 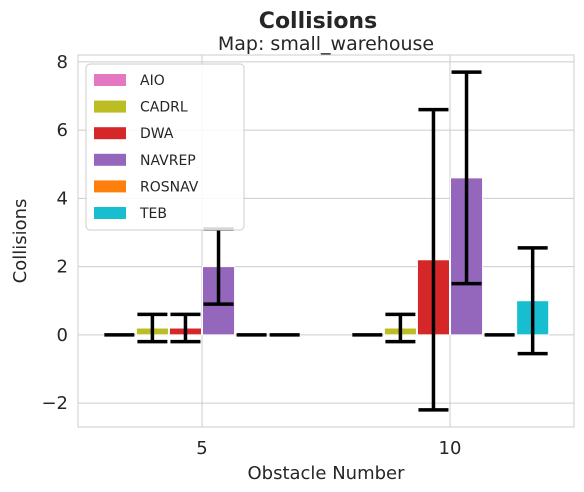 What do you see at coordinates (62, 130) in the screenshot?
I see `y-tick-label: 6` at bounding box center [62, 130].